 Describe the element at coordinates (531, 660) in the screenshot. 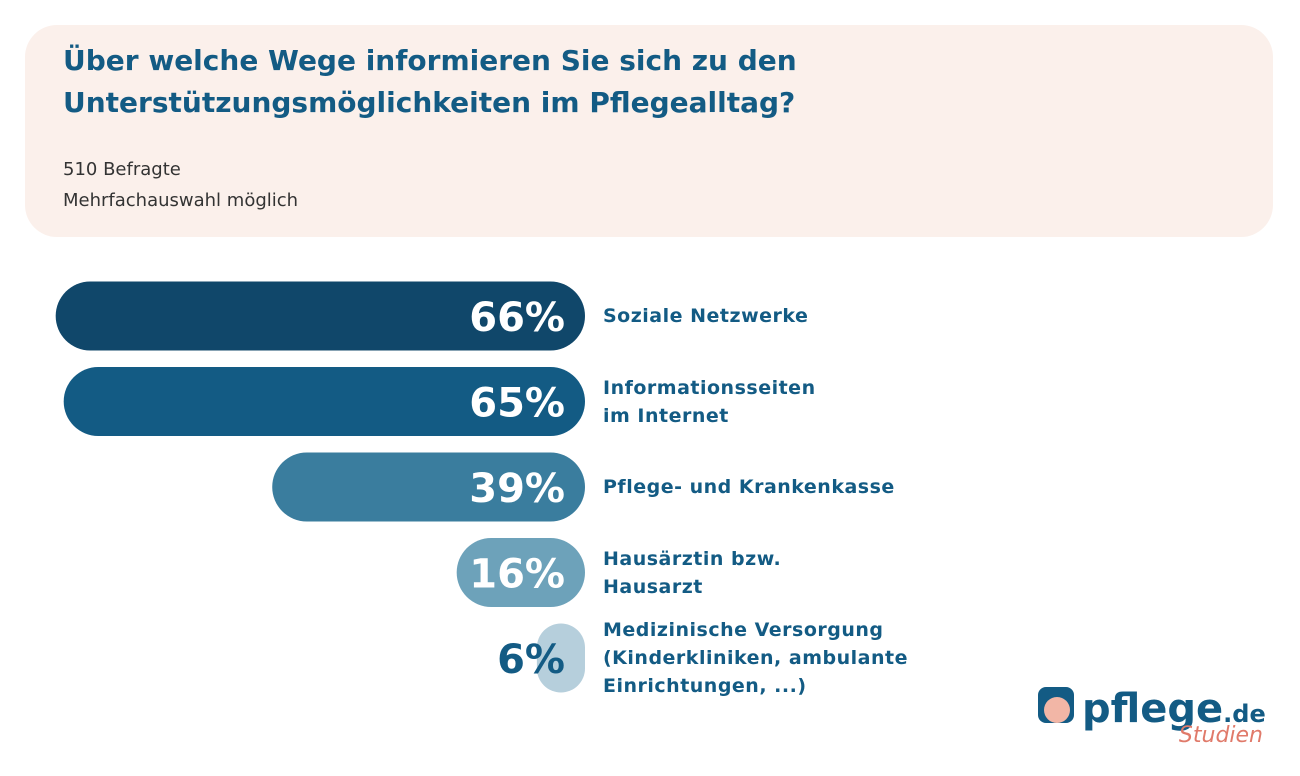

I see `value-label: 6%` at that location.